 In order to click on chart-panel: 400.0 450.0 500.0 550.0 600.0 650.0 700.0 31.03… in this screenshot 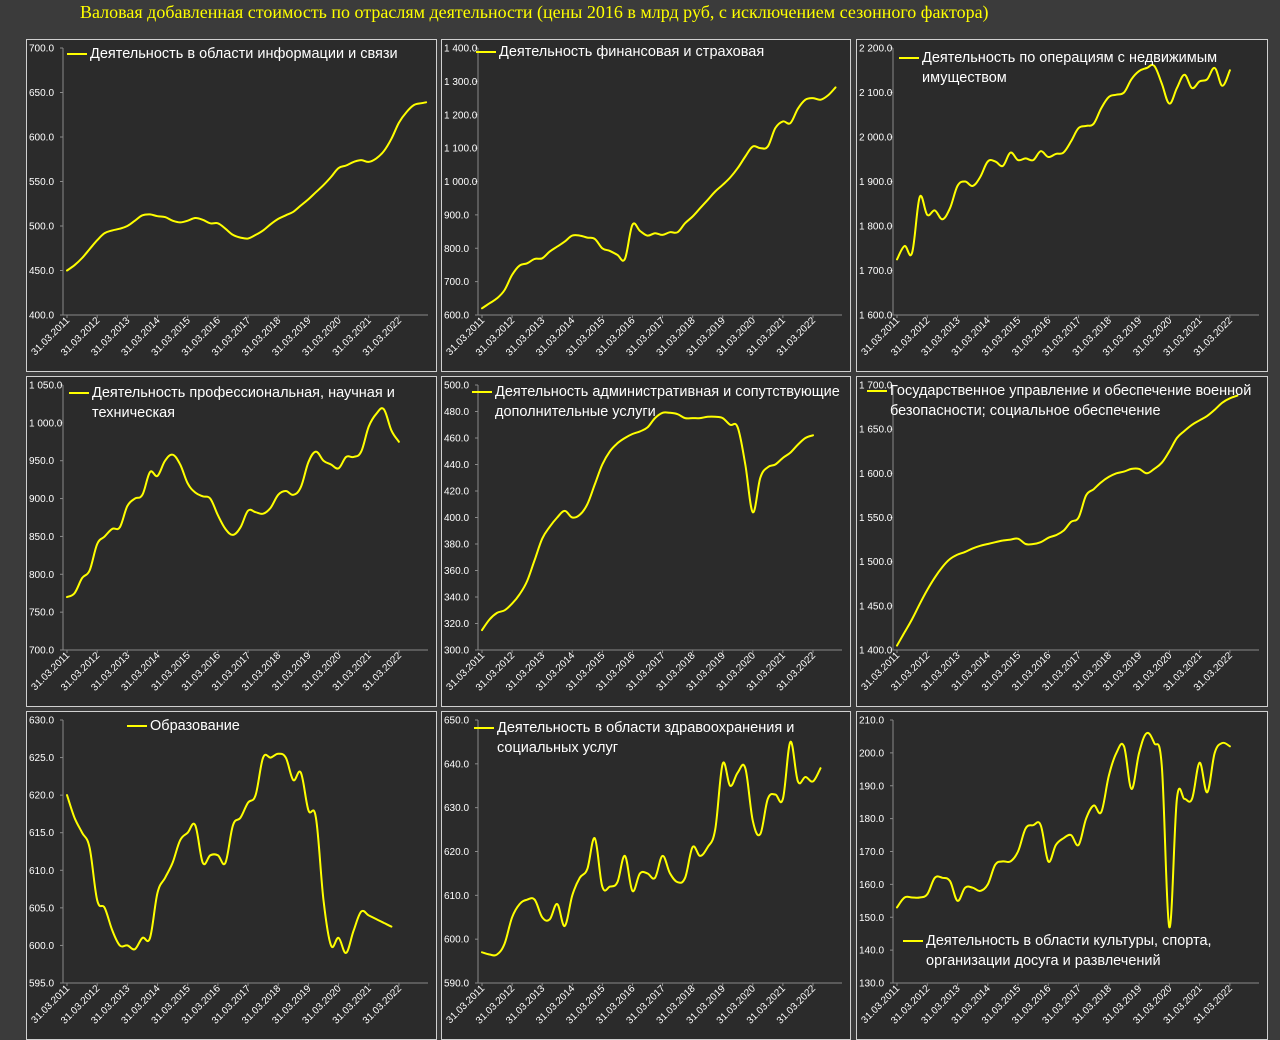, I will do `click(231, 205)`.